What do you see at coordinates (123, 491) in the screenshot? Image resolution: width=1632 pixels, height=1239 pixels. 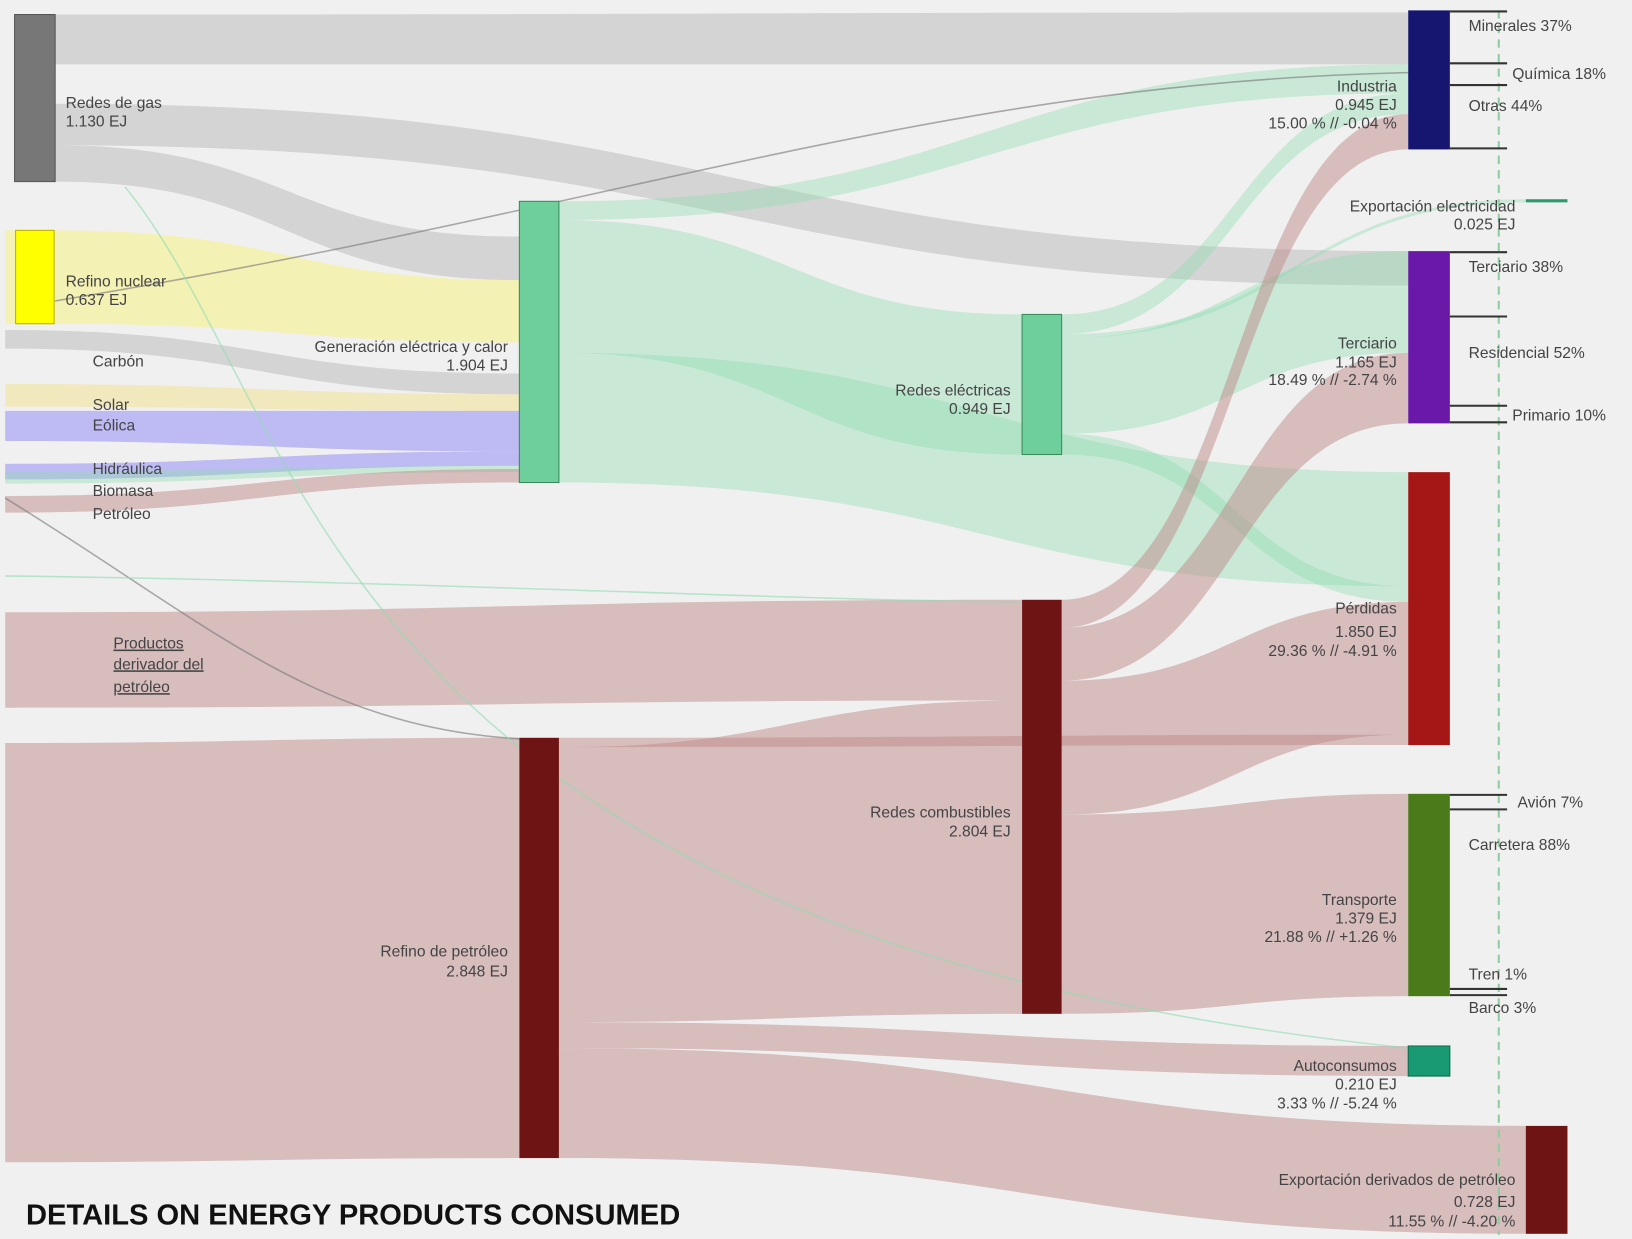 I see `node-label: Biomasa` at bounding box center [123, 491].